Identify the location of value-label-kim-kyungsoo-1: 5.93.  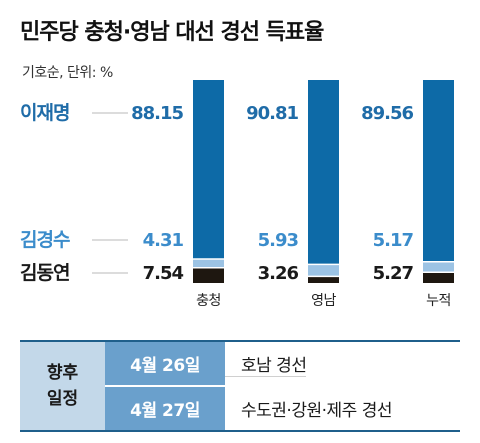
(278, 240).